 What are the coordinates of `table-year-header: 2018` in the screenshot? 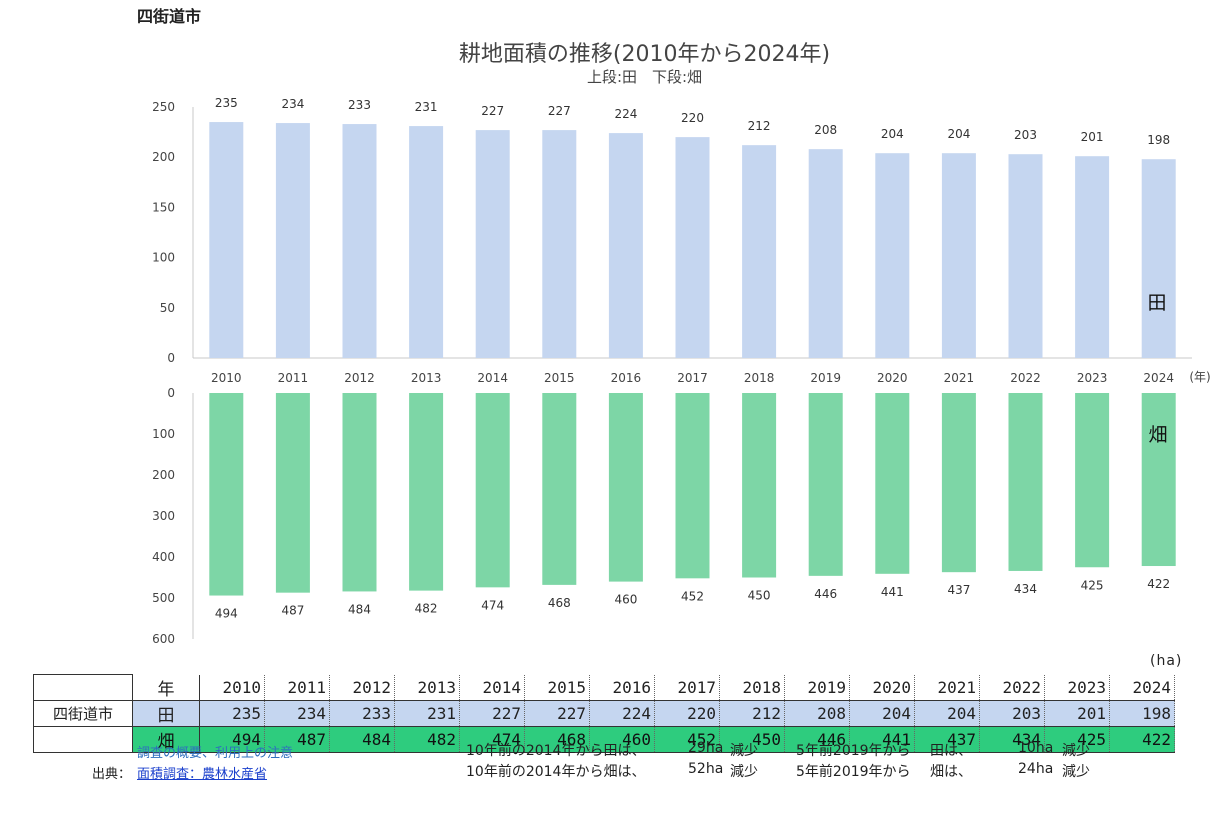 It's located at (752, 687).